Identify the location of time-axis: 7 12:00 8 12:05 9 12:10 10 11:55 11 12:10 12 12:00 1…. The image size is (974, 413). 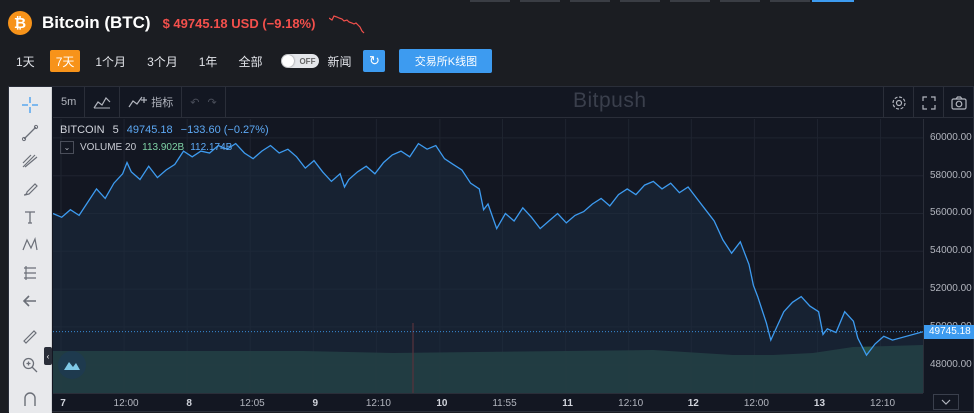
(488, 403).